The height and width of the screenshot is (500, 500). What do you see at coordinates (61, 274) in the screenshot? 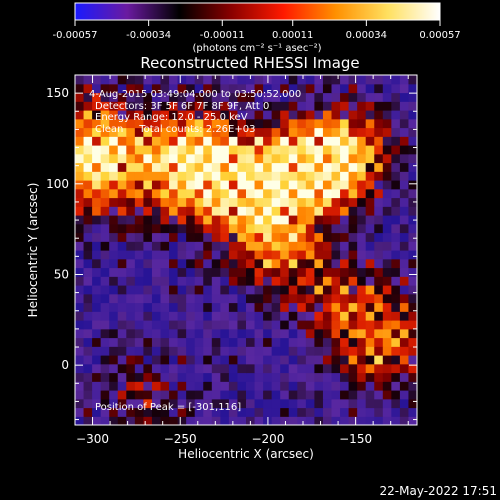
I see `y-tick-label: 50` at bounding box center [61, 274].